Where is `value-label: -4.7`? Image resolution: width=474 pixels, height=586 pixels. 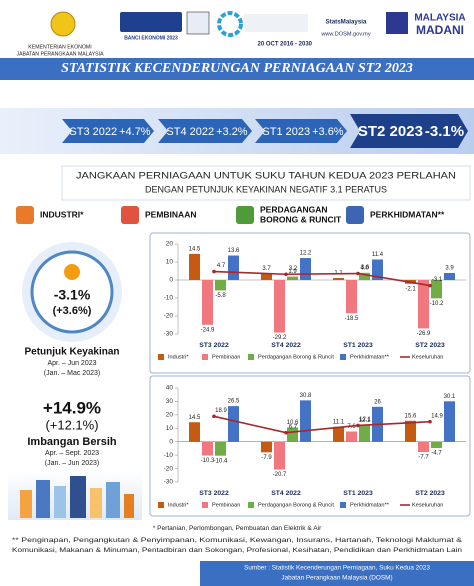 value-label: -4.7 is located at coordinates (436, 454).